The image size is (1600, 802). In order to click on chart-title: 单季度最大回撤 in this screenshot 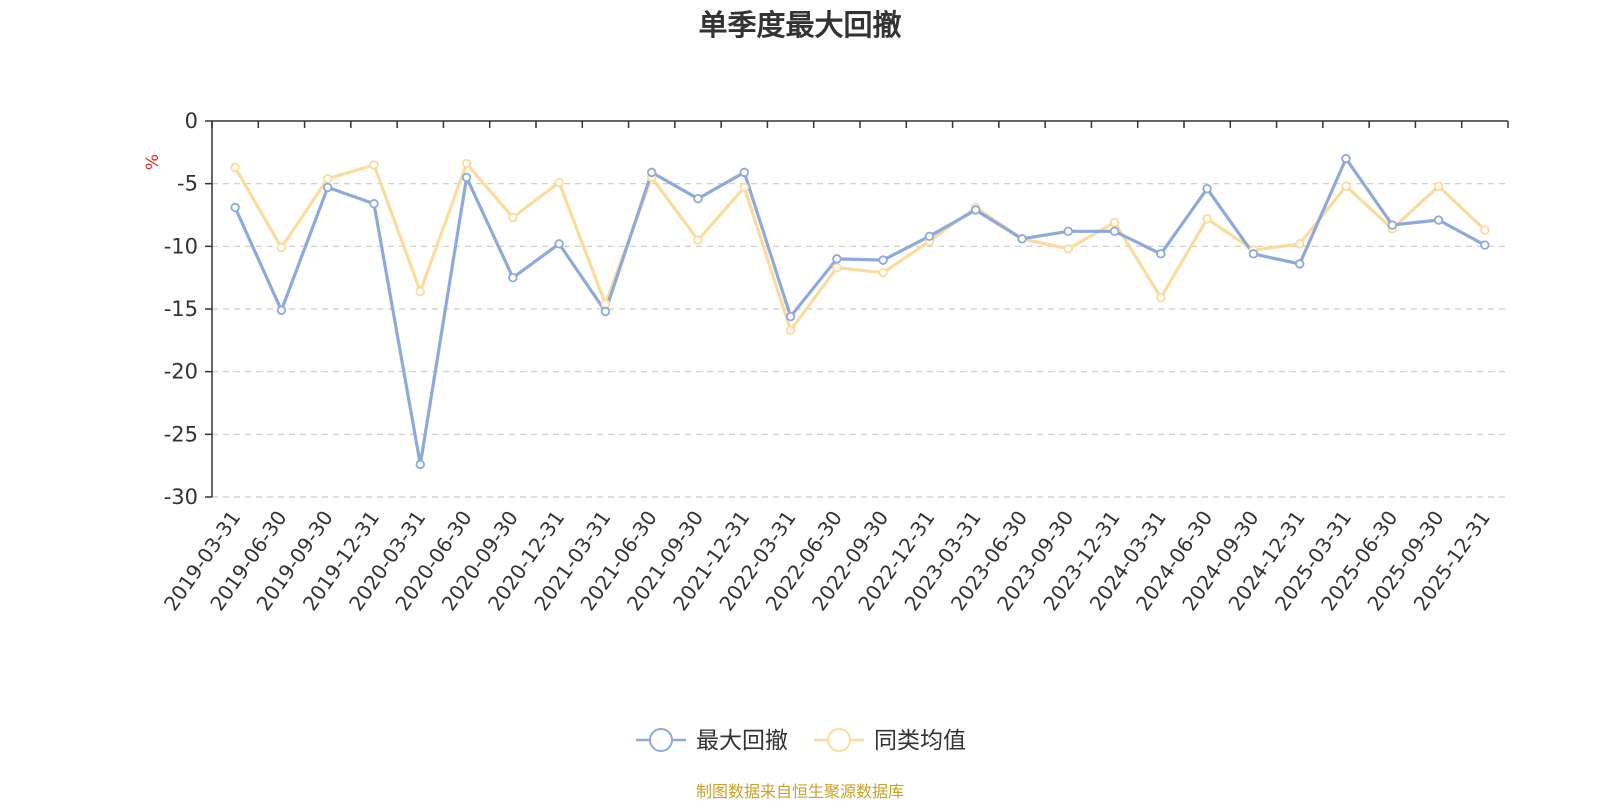, I will do `click(800, 25)`.